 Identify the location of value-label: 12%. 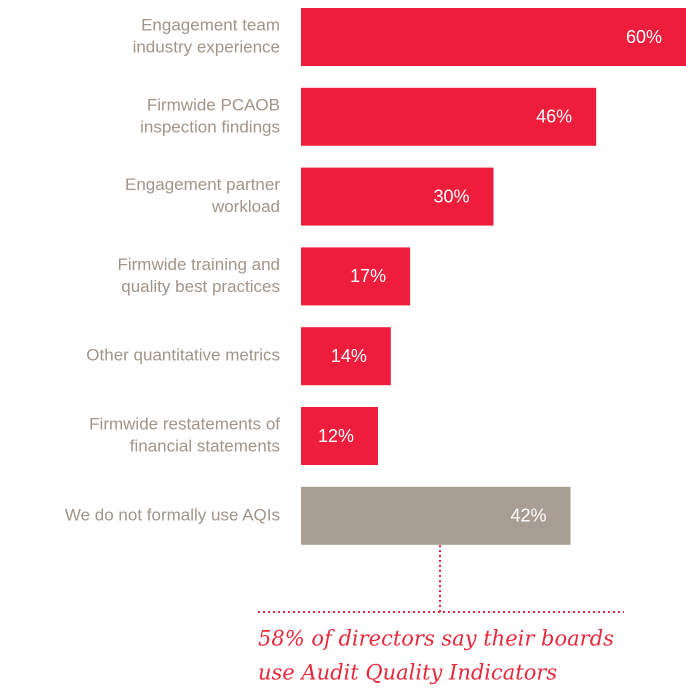
(336, 436).